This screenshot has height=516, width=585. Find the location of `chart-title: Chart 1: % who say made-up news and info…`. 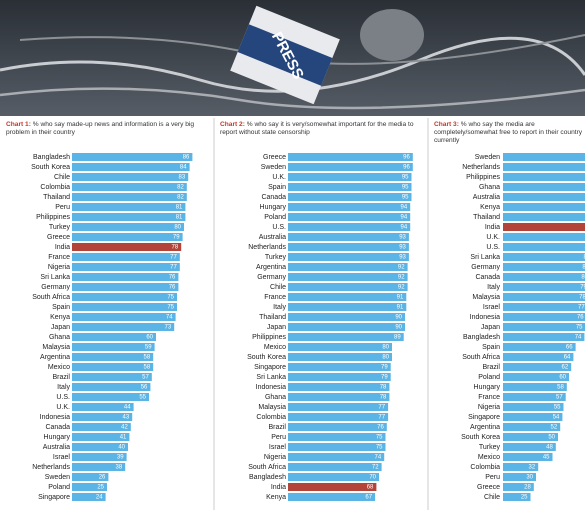

chart-title: Chart 1: % who say made-up news and info… is located at coordinates (106, 134).